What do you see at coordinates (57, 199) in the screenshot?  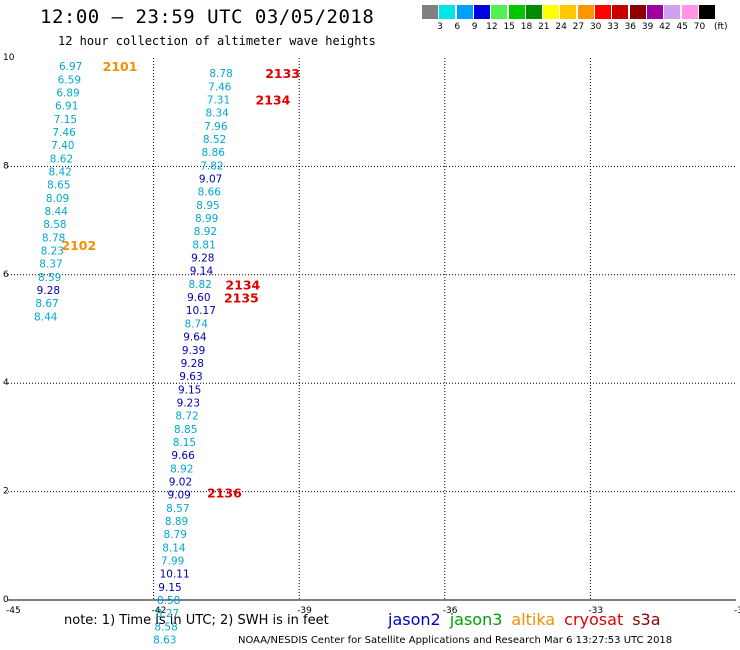 I see `wave-height-value: 8.09` at bounding box center [57, 199].